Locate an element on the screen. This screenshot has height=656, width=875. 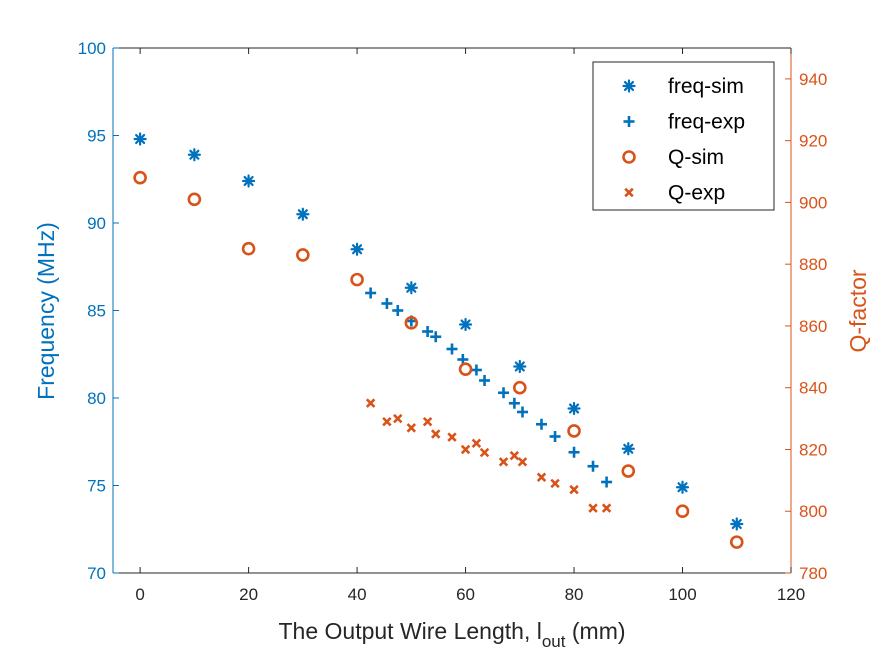
y-left-tick-label: 90 is located at coordinates (96, 223).